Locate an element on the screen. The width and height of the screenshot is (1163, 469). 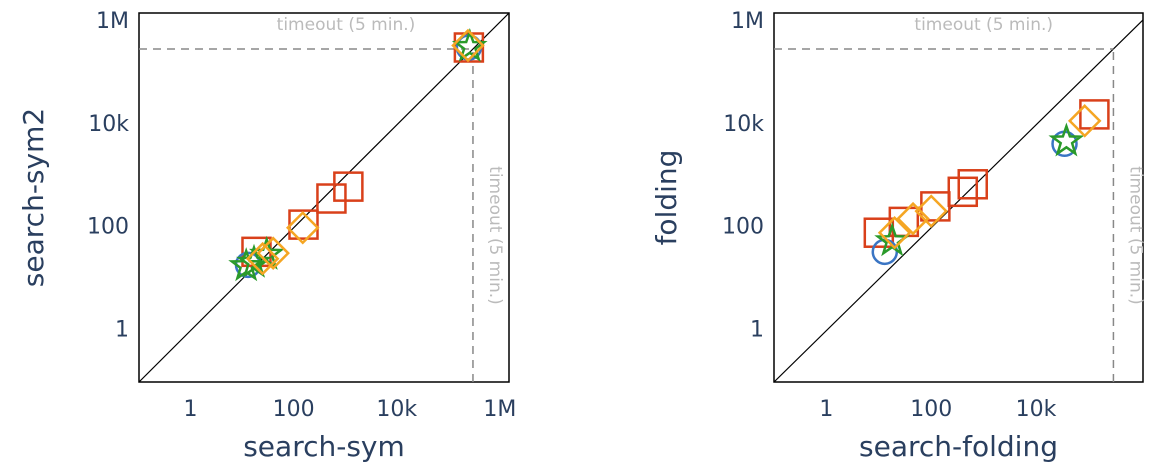
x-axis-title: search-sym is located at coordinates (324, 446).